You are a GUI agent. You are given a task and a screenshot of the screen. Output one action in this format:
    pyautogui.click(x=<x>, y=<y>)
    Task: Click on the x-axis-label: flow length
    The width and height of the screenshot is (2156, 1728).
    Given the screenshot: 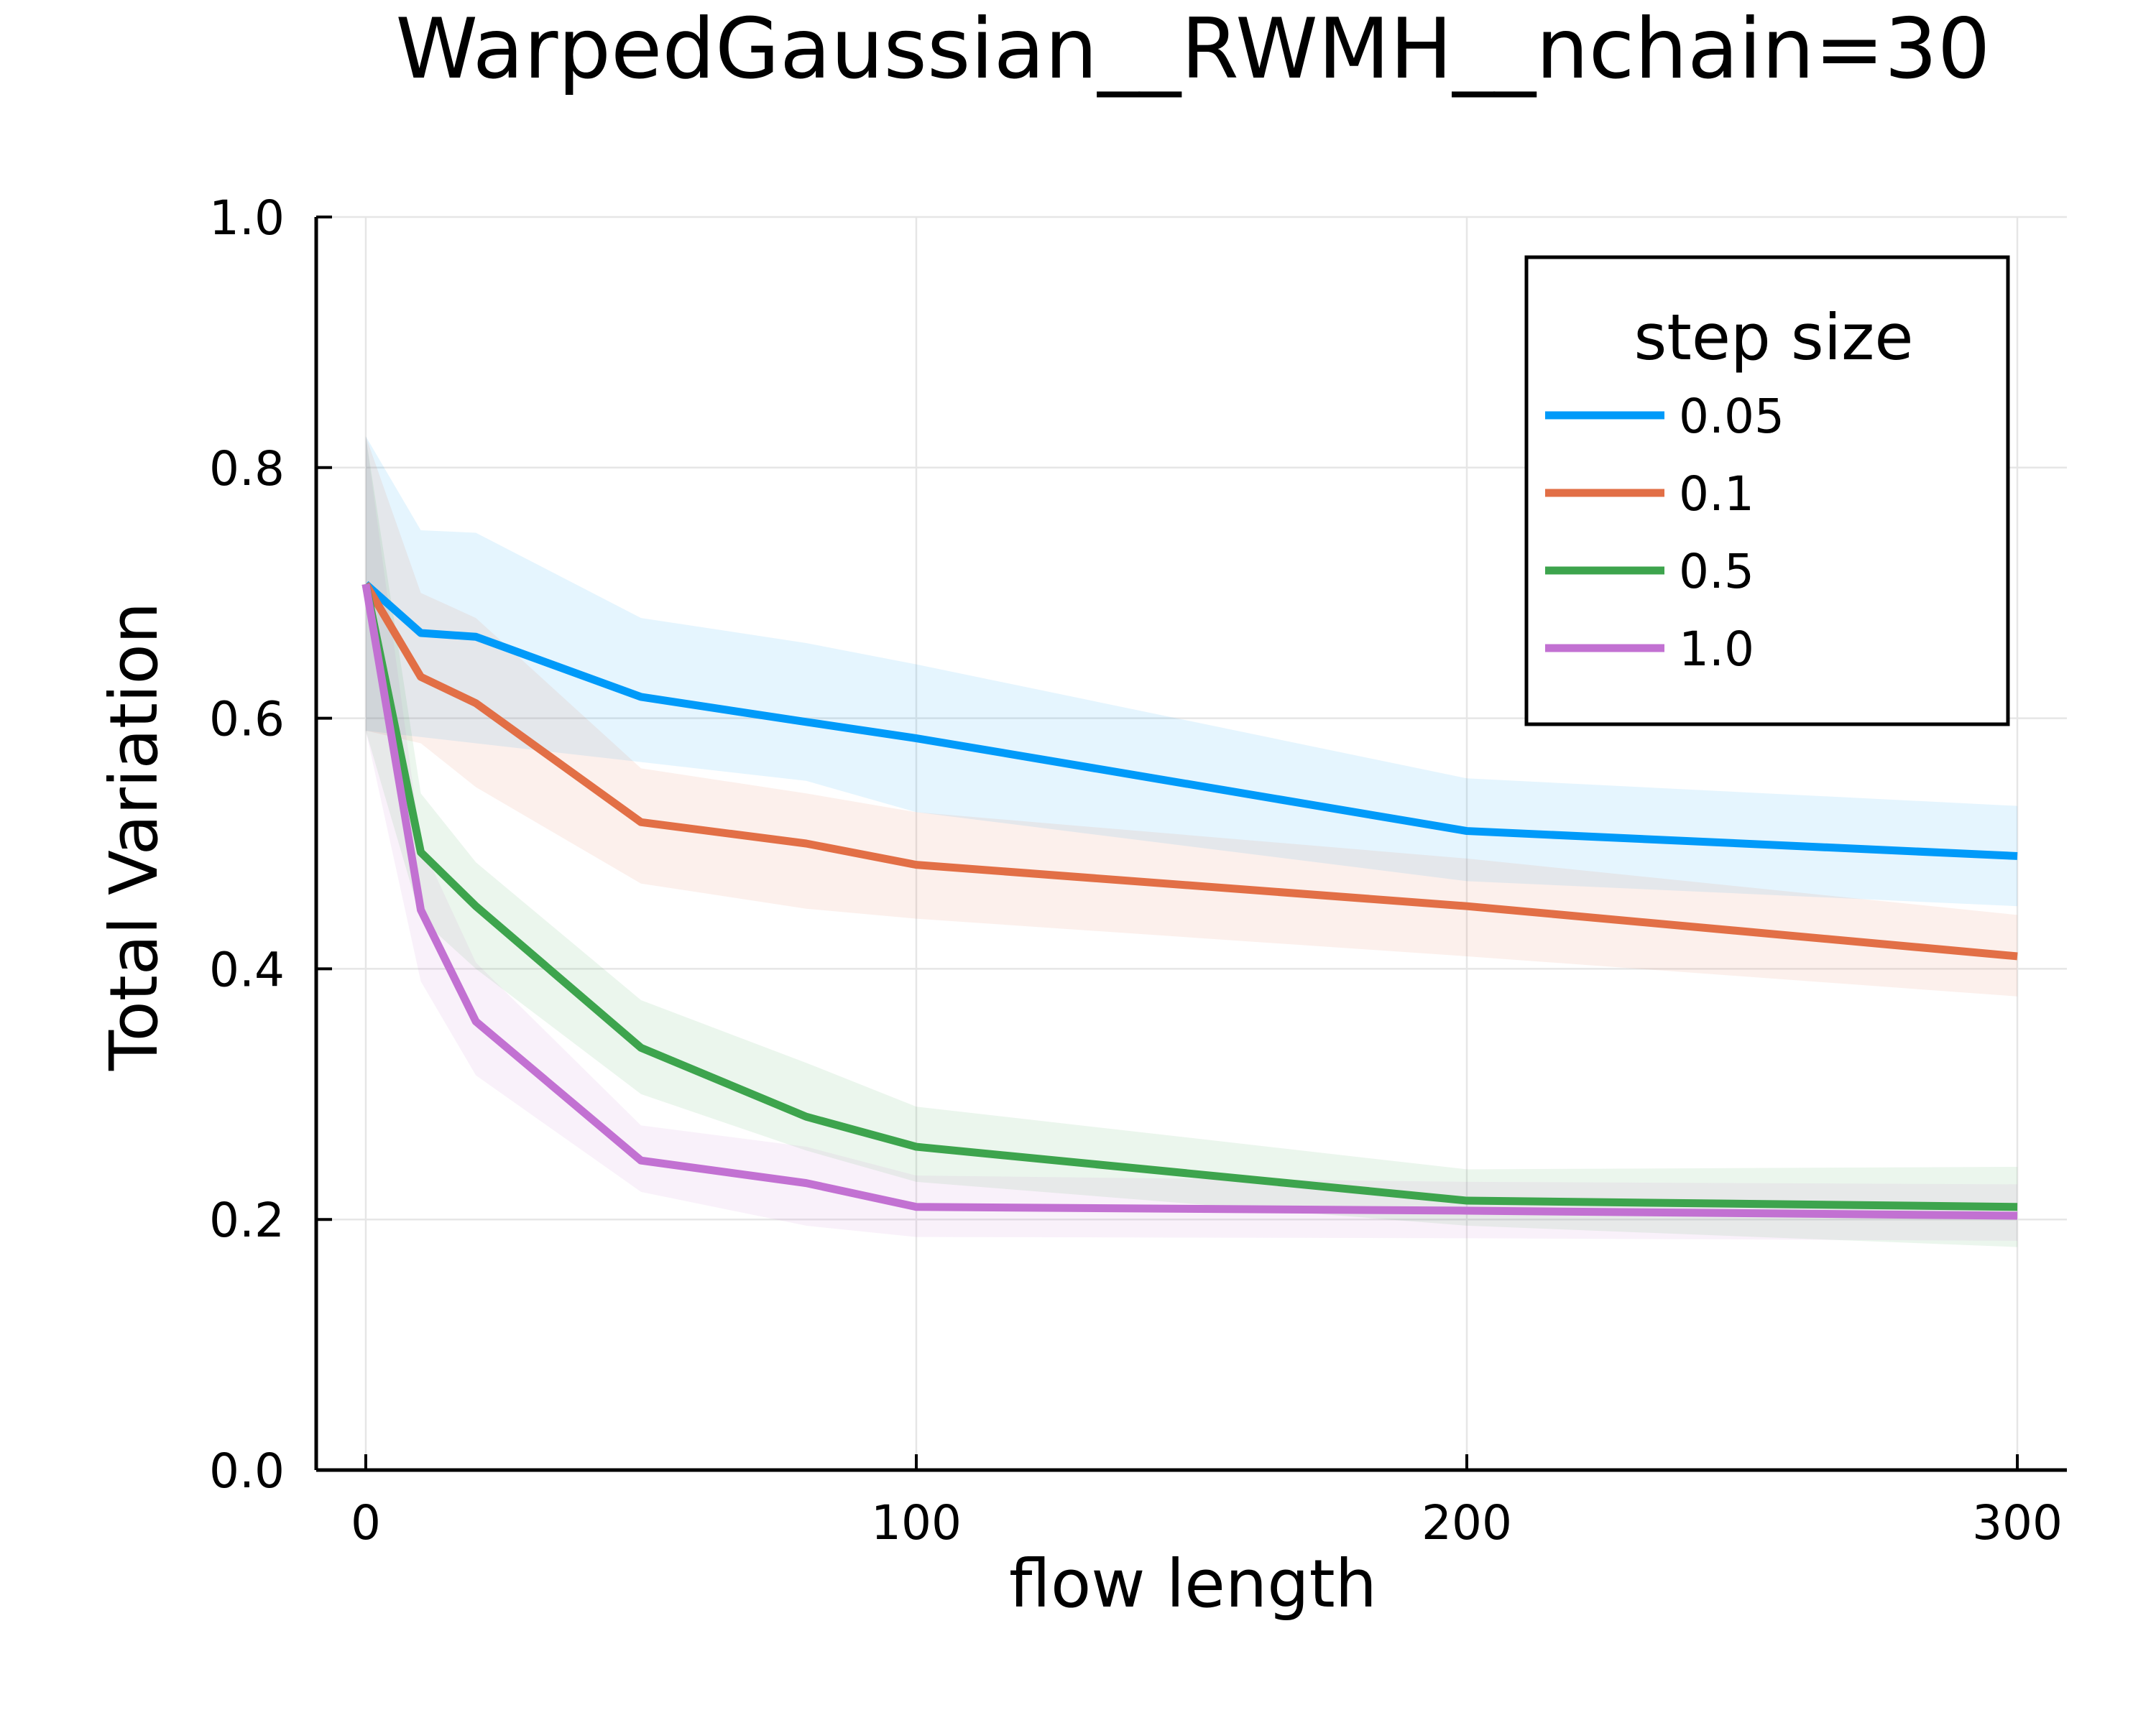 What is the action you would take?
    pyautogui.click(x=1193, y=1584)
    